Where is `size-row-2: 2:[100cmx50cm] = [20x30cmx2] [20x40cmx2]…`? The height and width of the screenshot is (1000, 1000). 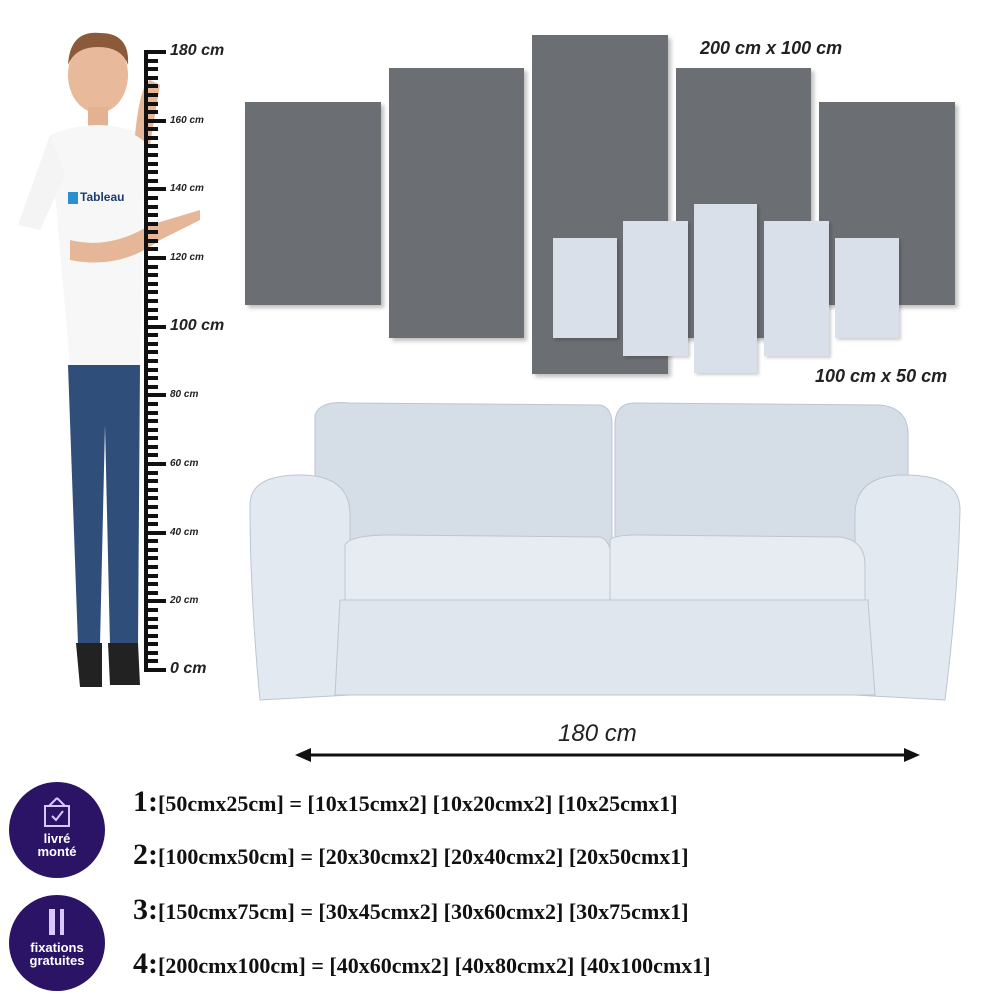 size-row-2: 2:[100cmx50cm] = [20x30cmx2] [20x40cmx2]… is located at coordinates (411, 855).